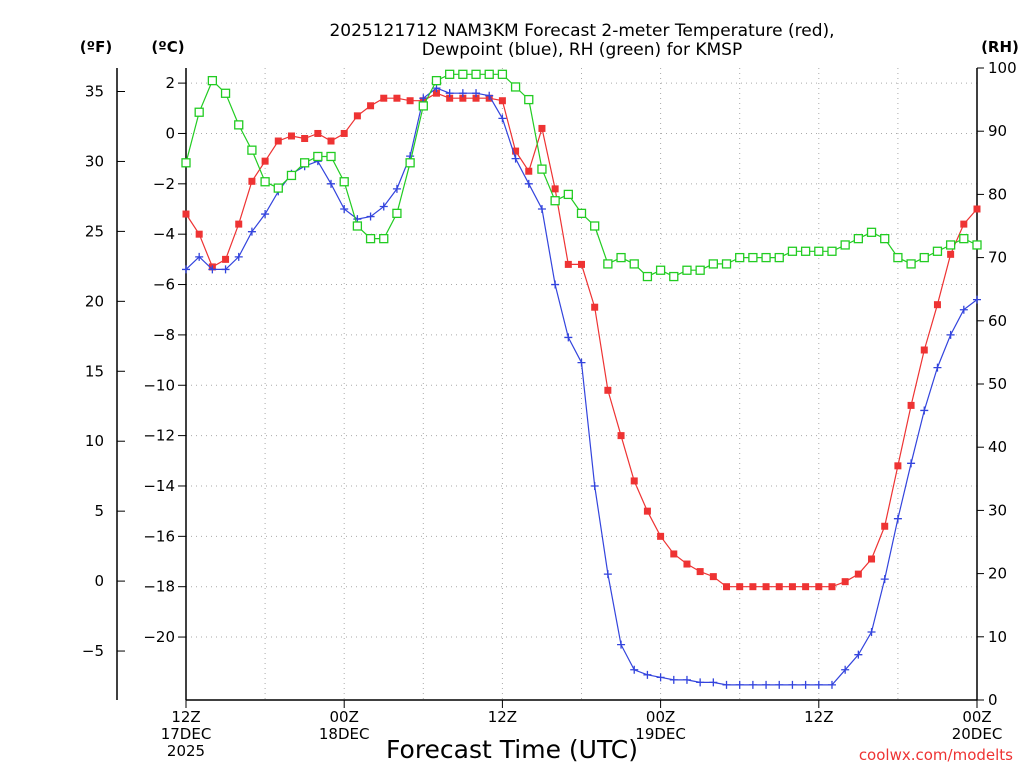  What do you see at coordinates (976, 717) in the screenshot?
I see `x-tick-label: 00Z` at bounding box center [976, 717].